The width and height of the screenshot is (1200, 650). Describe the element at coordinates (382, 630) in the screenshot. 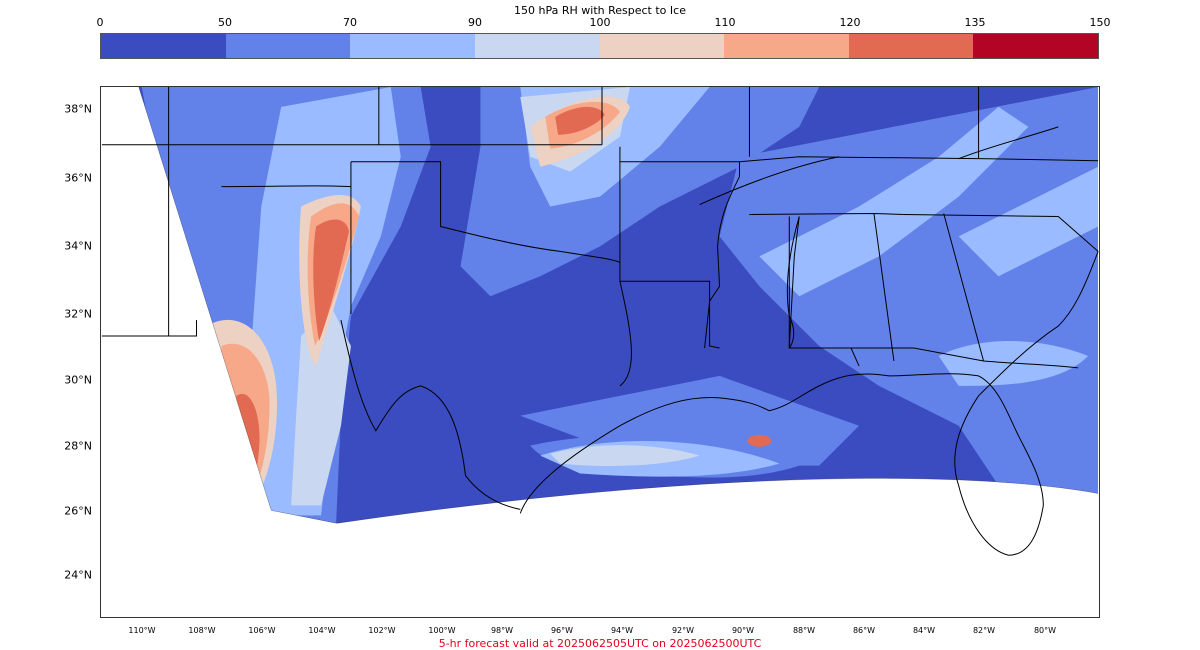

I see `lon-label: 102°W` at that location.